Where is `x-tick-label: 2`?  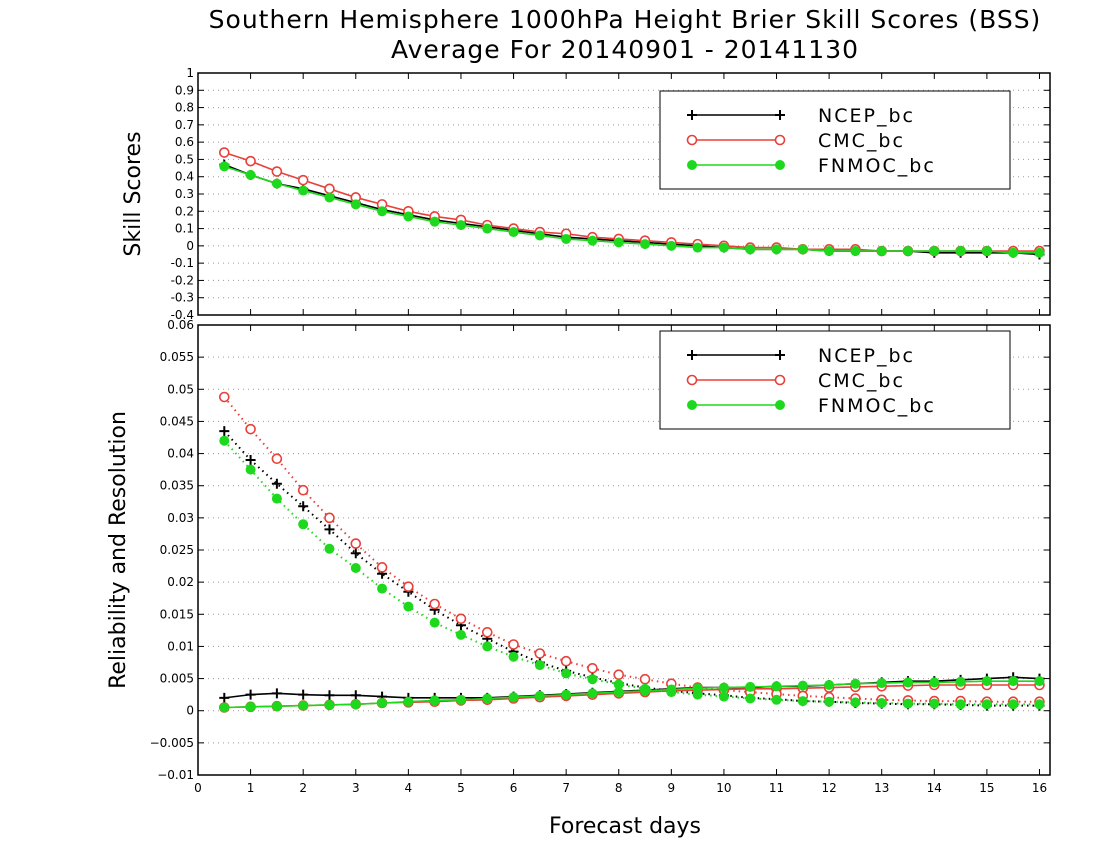 x-tick-label: 2 is located at coordinates (303, 788).